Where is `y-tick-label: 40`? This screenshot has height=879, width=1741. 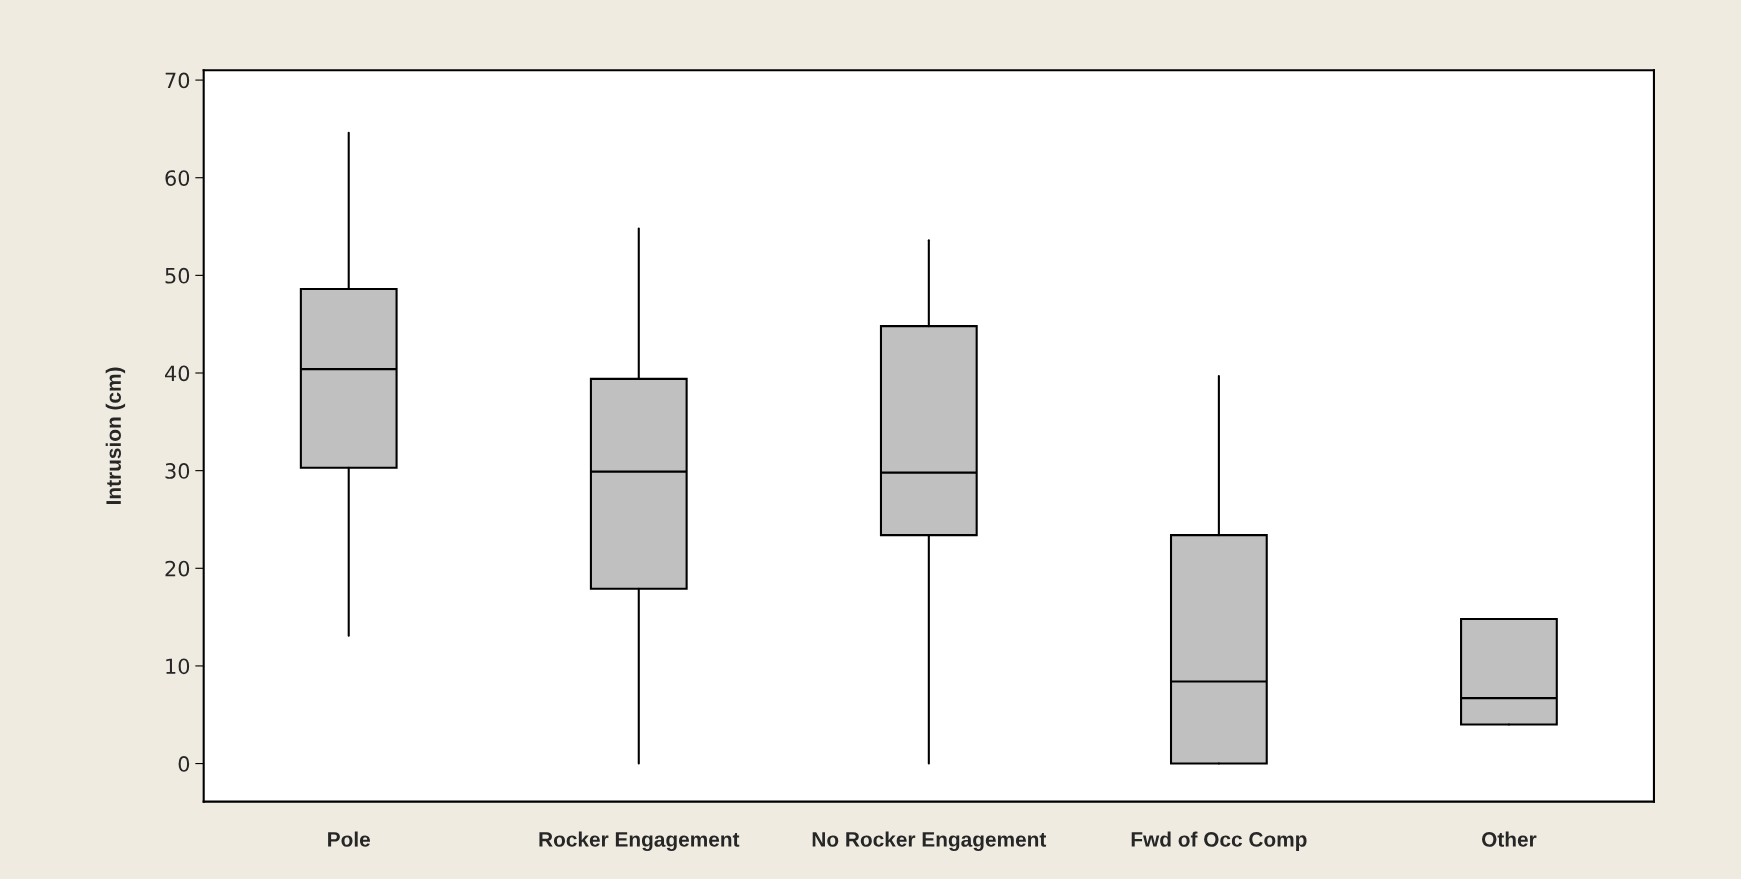
y-tick-label: 40 is located at coordinates (177, 373).